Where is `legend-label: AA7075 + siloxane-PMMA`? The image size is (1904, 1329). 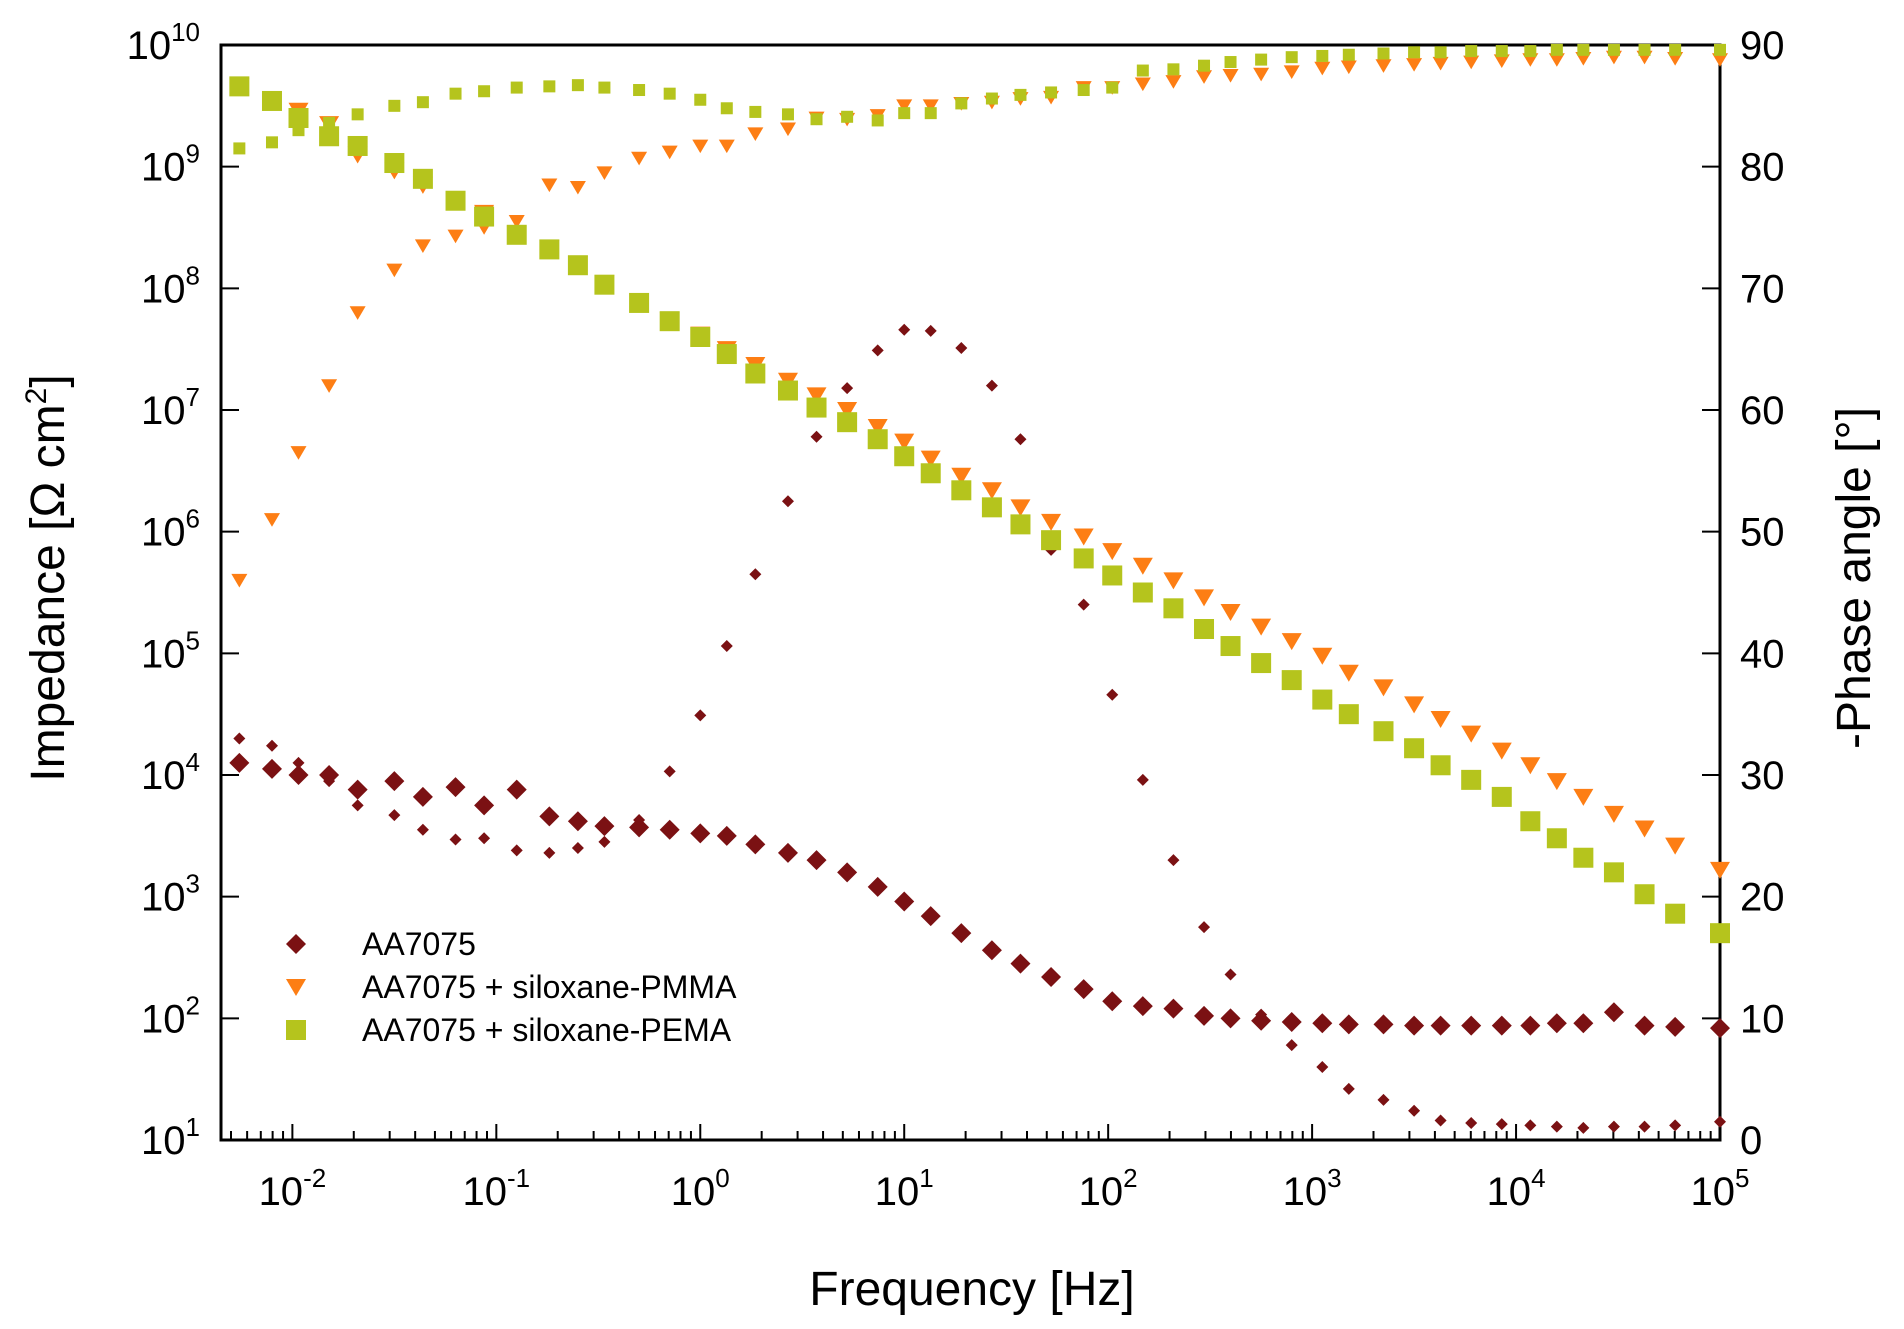
legend-label: AA7075 + siloxane-PMMA is located at coordinates (549, 987).